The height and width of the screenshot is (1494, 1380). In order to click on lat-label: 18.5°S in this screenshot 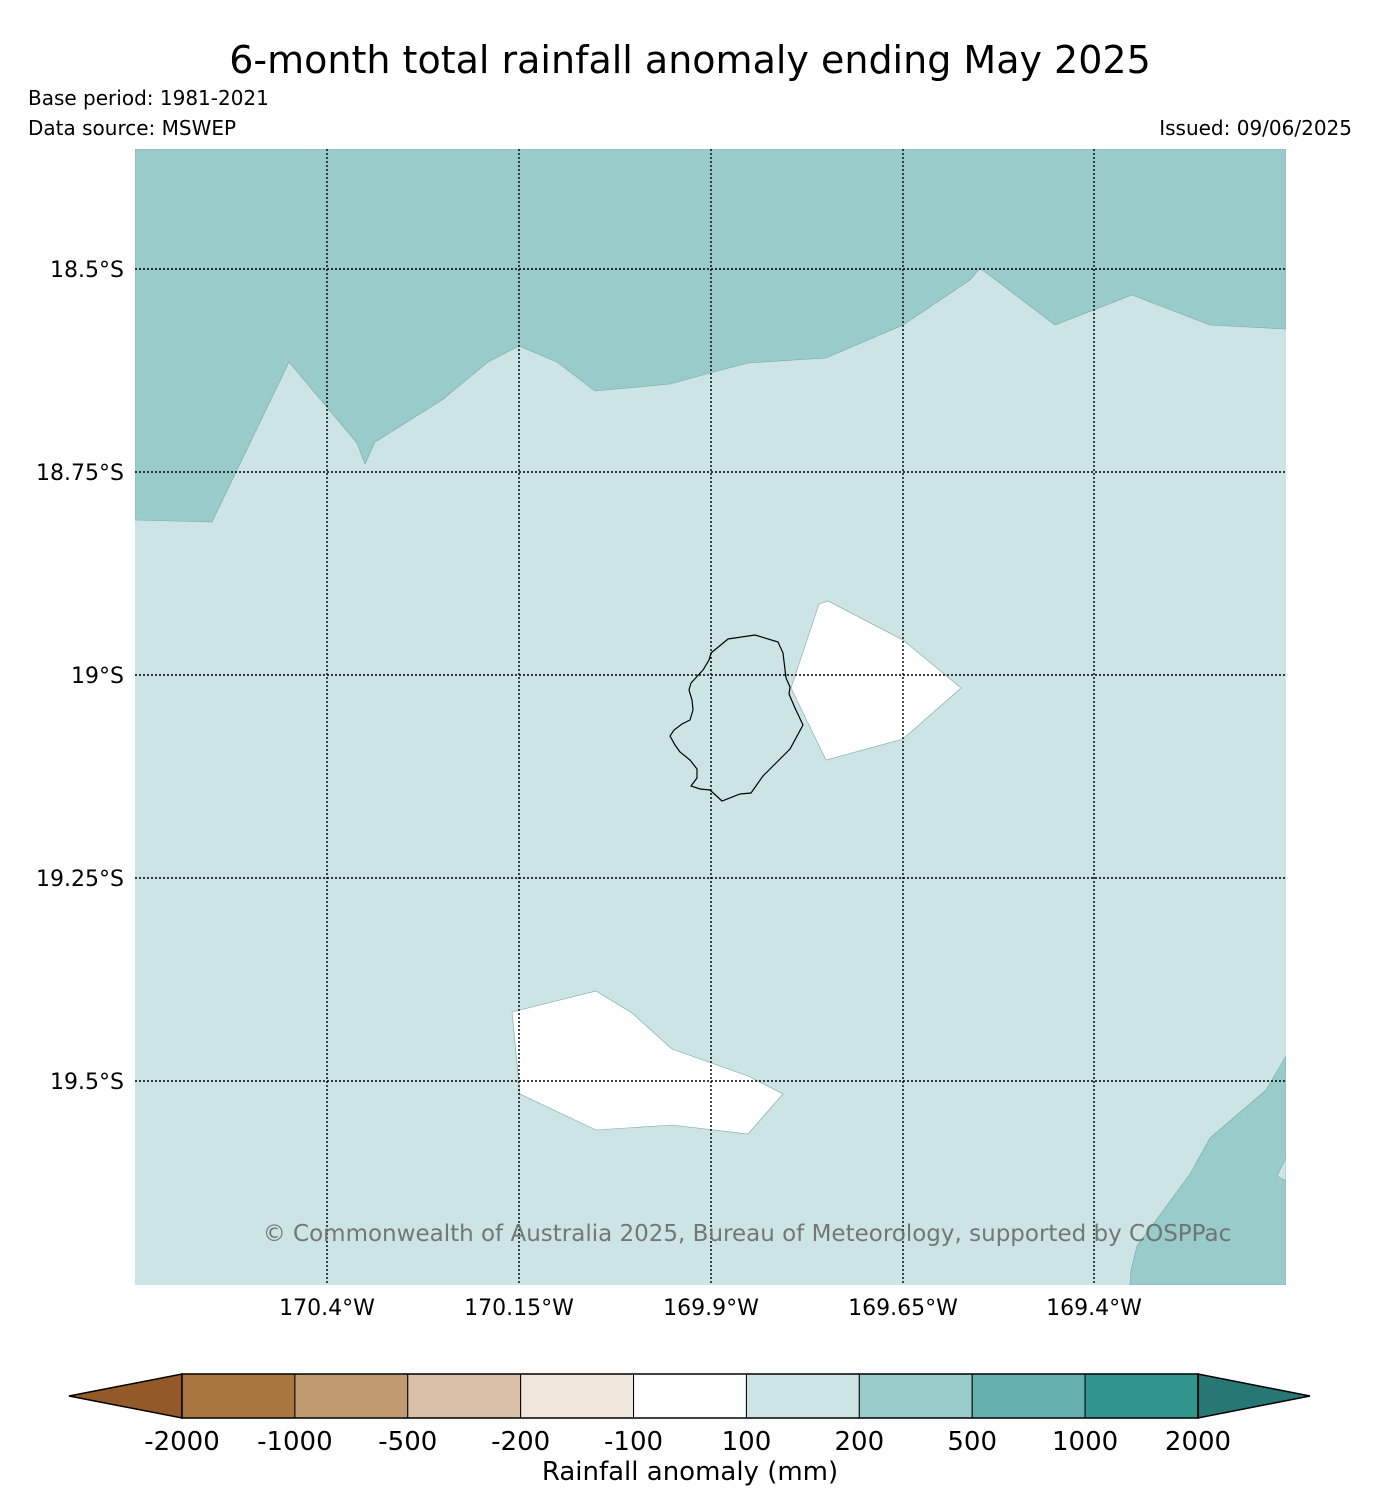, I will do `click(87, 270)`.